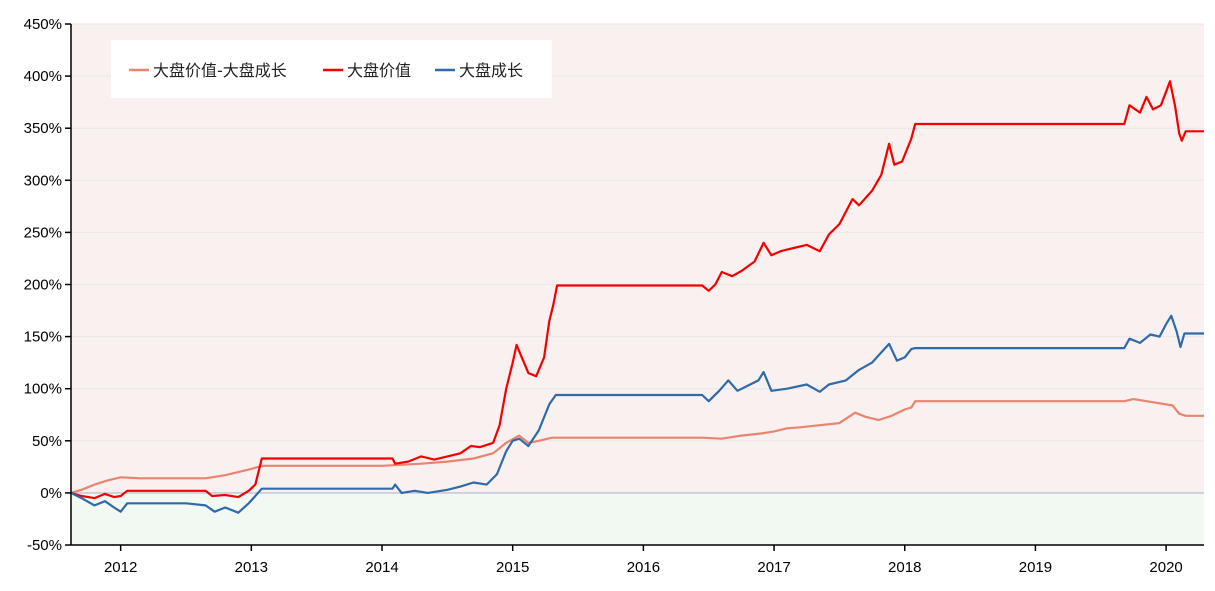  Describe the element at coordinates (44, 545) in the screenshot. I see `y-tick-label: -50%` at that location.